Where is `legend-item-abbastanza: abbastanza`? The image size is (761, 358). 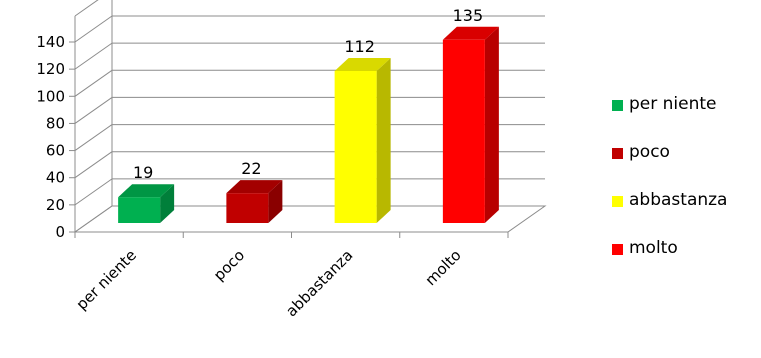
legend-item-abbastanza: abbastanza is located at coordinates (669, 212).